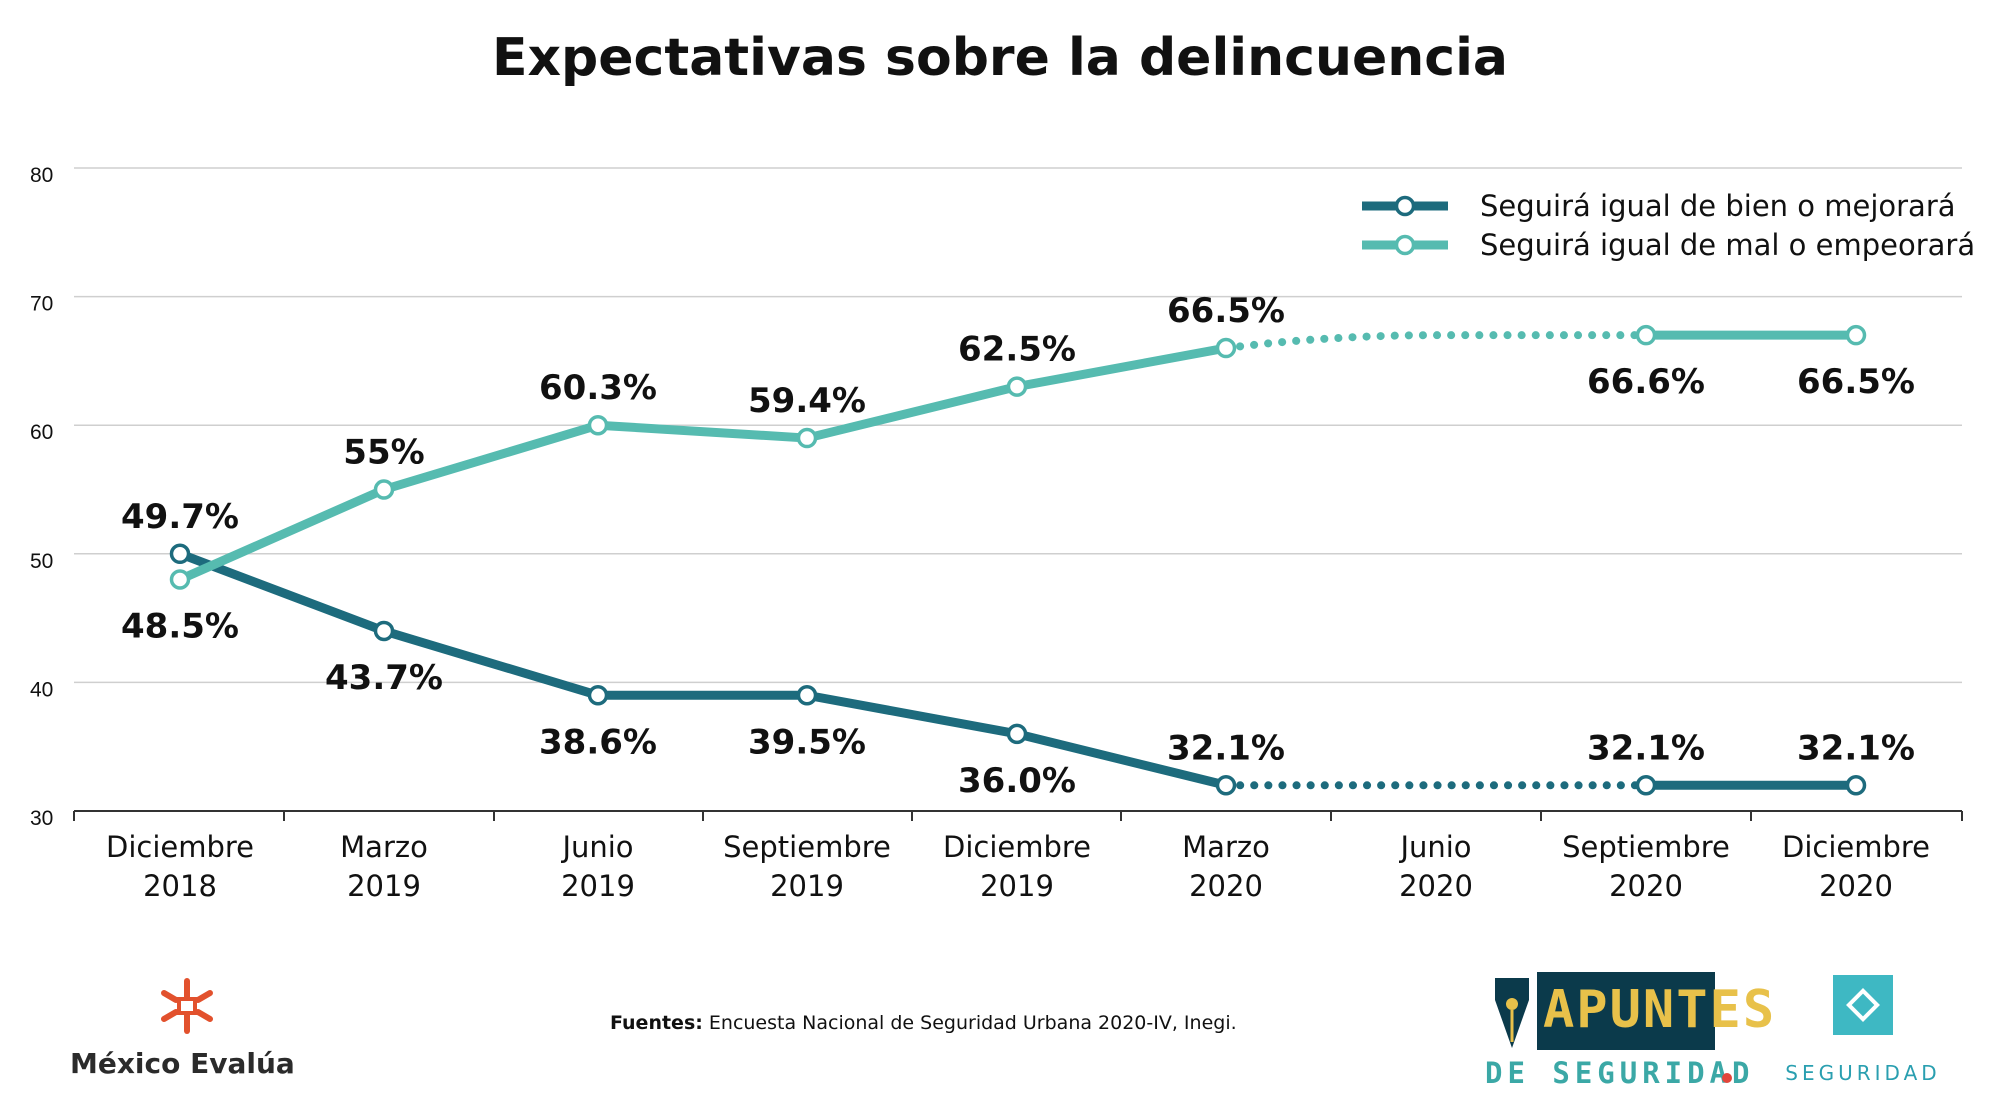 This screenshot has width=2000, height=1100. Describe the element at coordinates (598, 742) in the screenshot. I see `data-label: 38.6%` at that location.